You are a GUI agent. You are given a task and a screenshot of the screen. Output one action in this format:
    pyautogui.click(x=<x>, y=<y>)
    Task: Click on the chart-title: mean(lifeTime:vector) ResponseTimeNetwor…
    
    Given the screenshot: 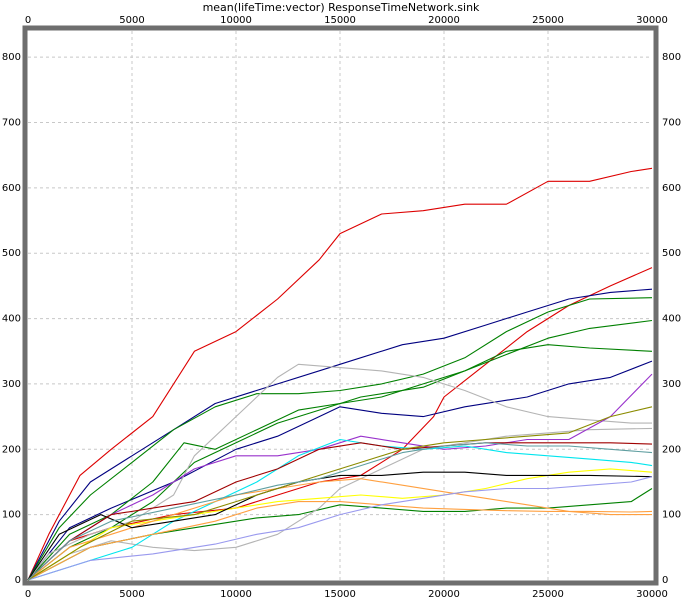 What is the action you would take?
    pyautogui.click(x=341, y=7)
    